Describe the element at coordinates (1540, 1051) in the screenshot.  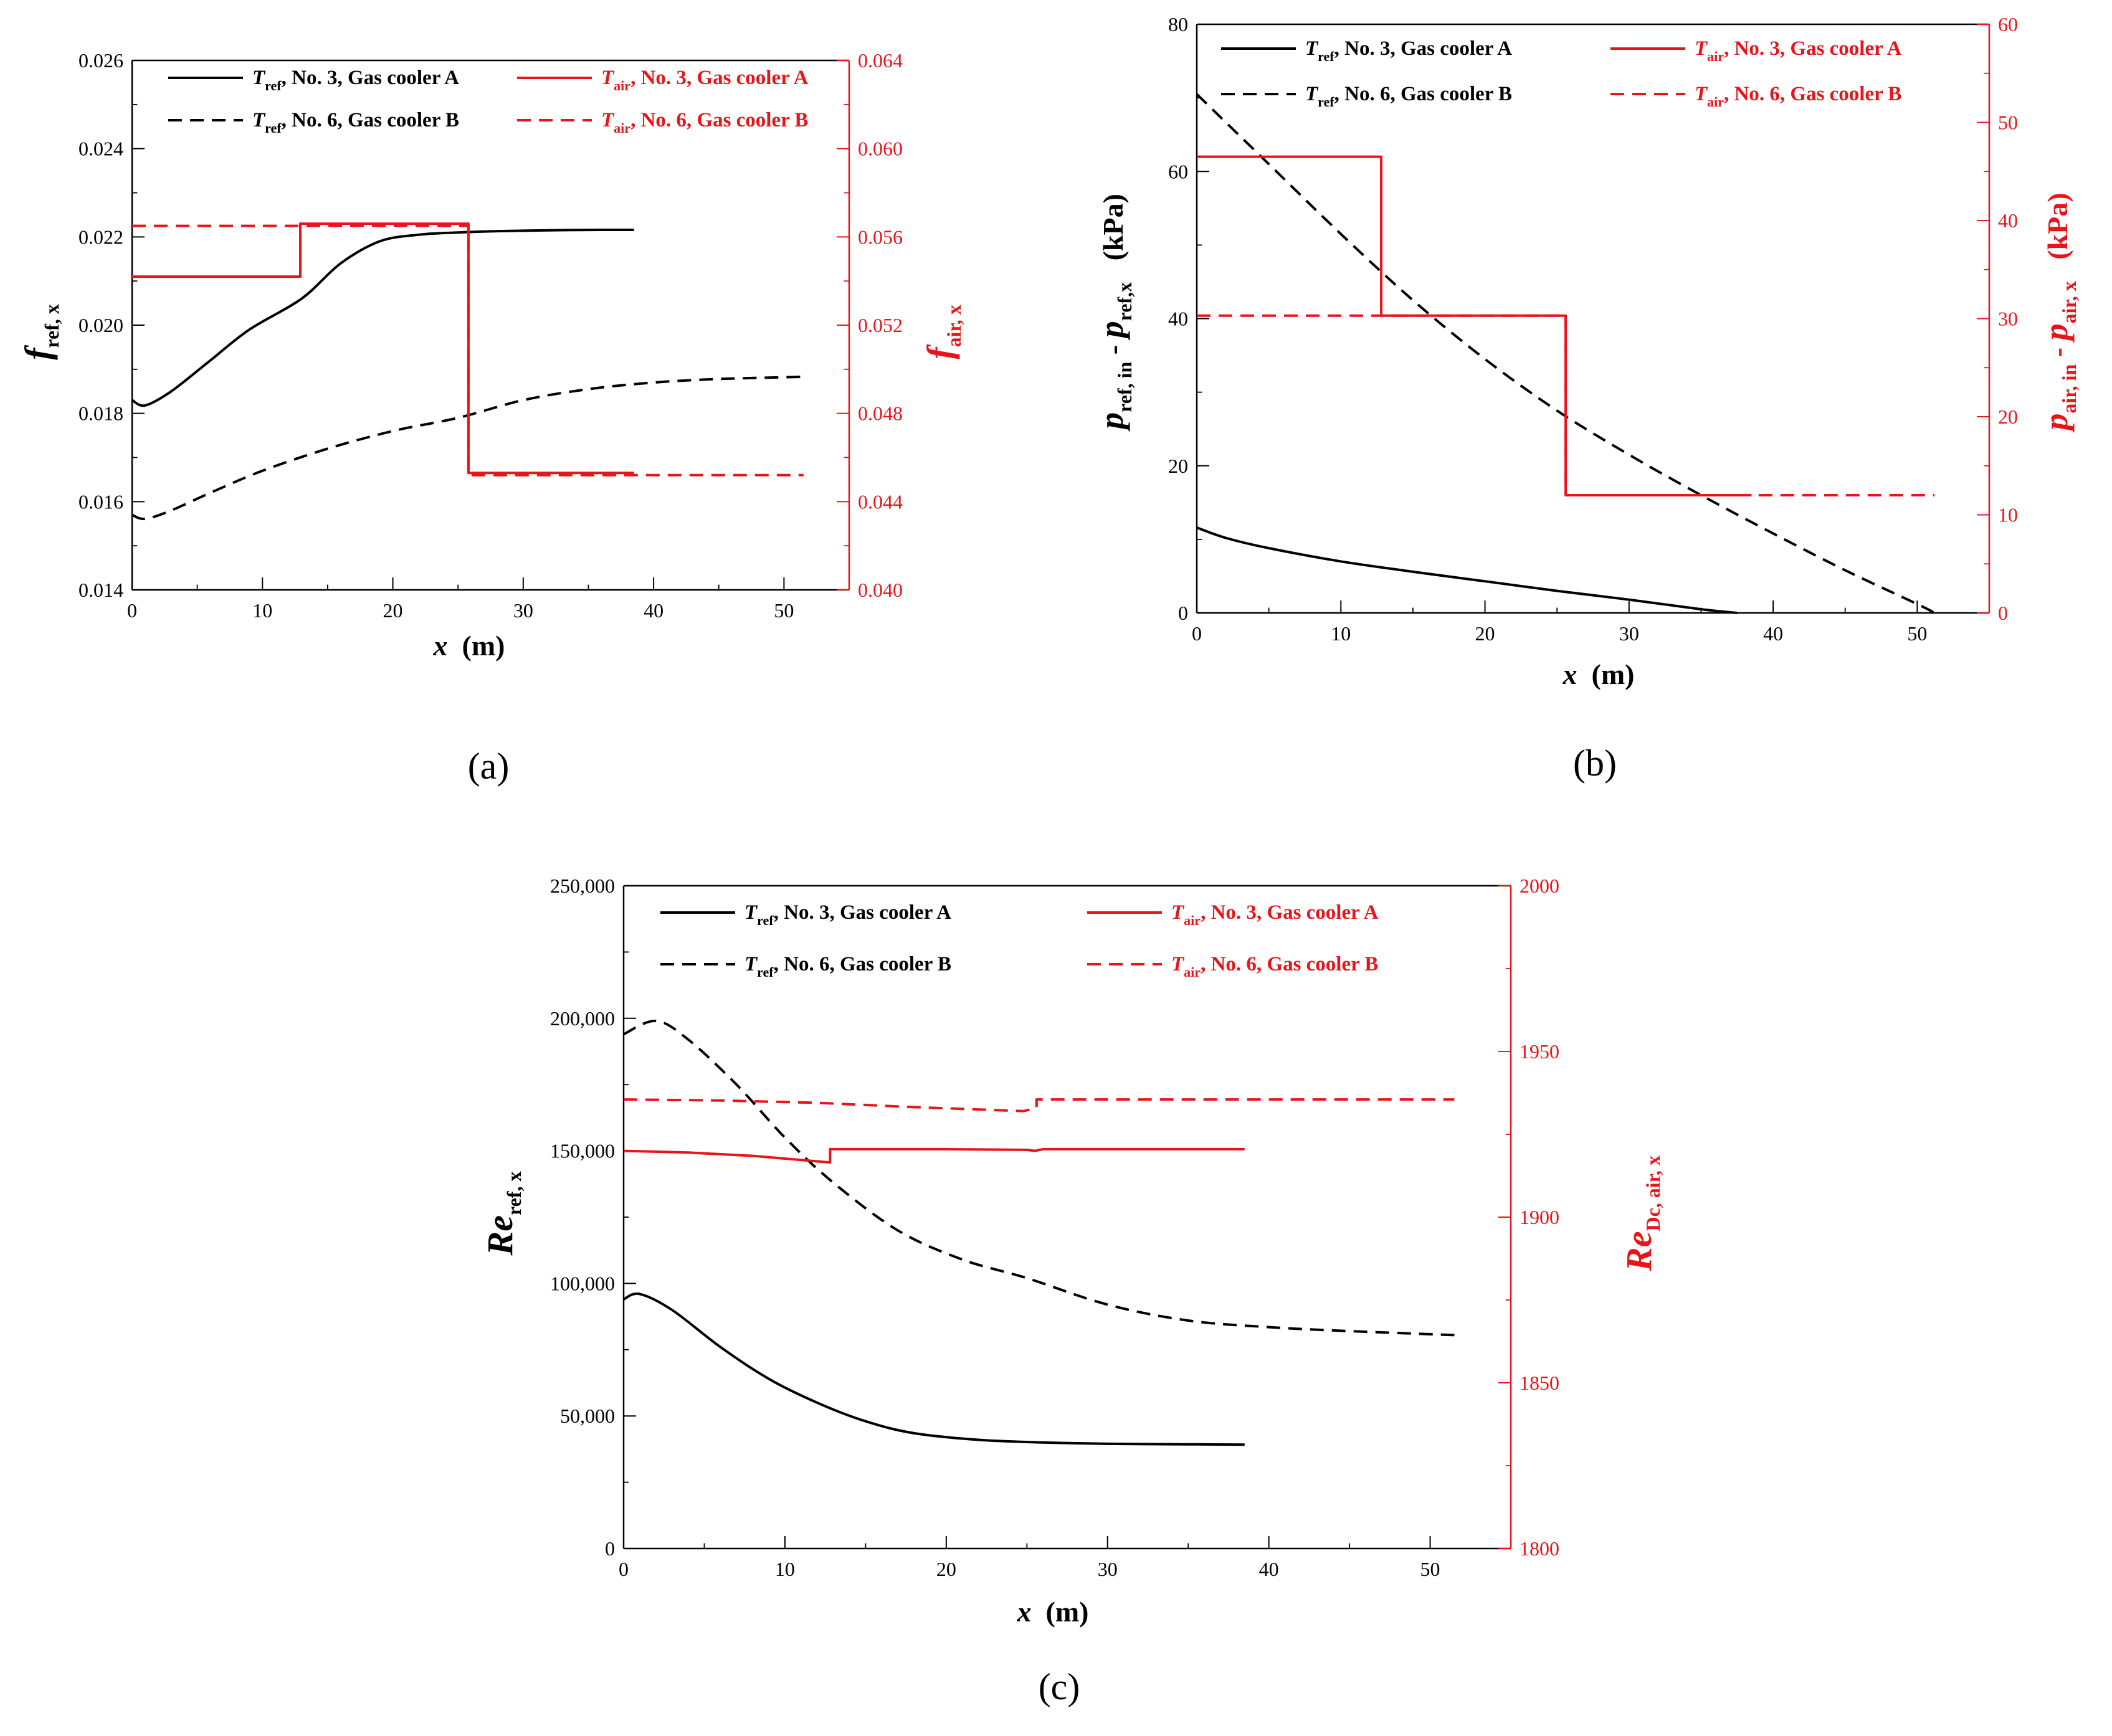
I see `y-tick-label-right: 1950` at that location.